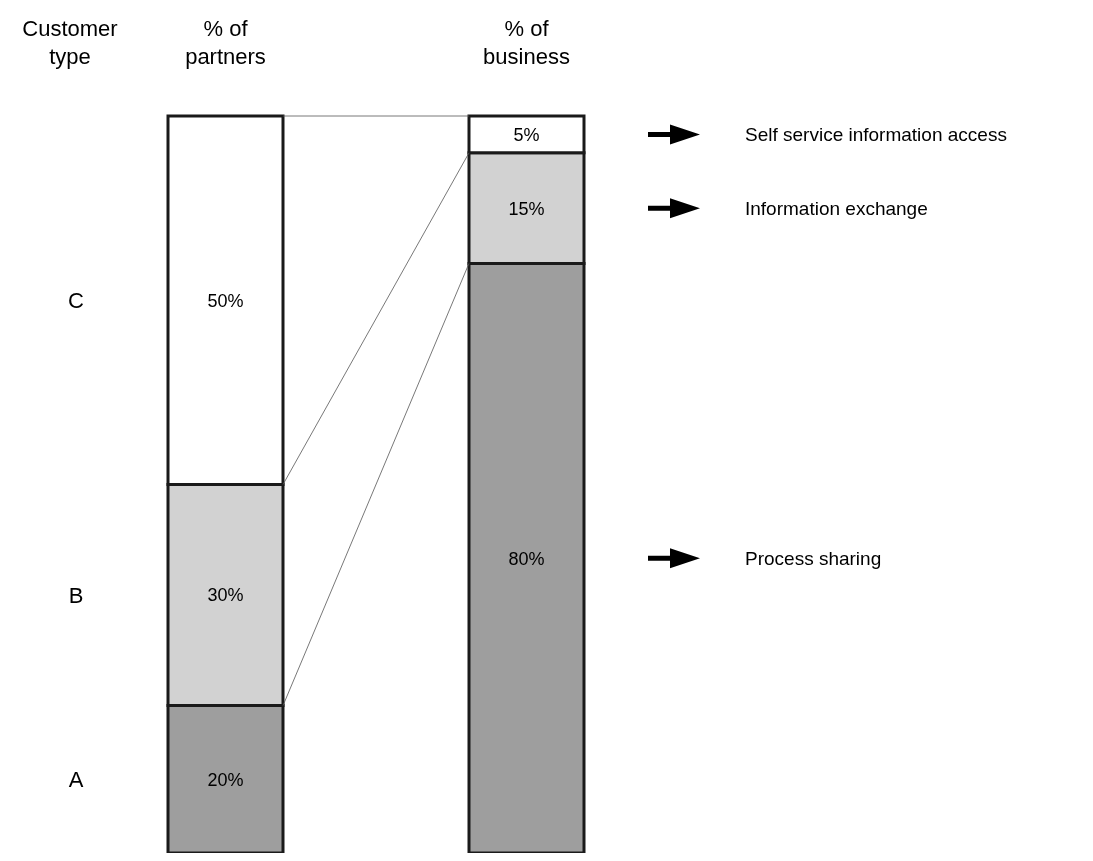 This screenshot has height=861, width=1093. What do you see at coordinates (836, 209) in the screenshot?
I see `text: Information exchange` at bounding box center [836, 209].